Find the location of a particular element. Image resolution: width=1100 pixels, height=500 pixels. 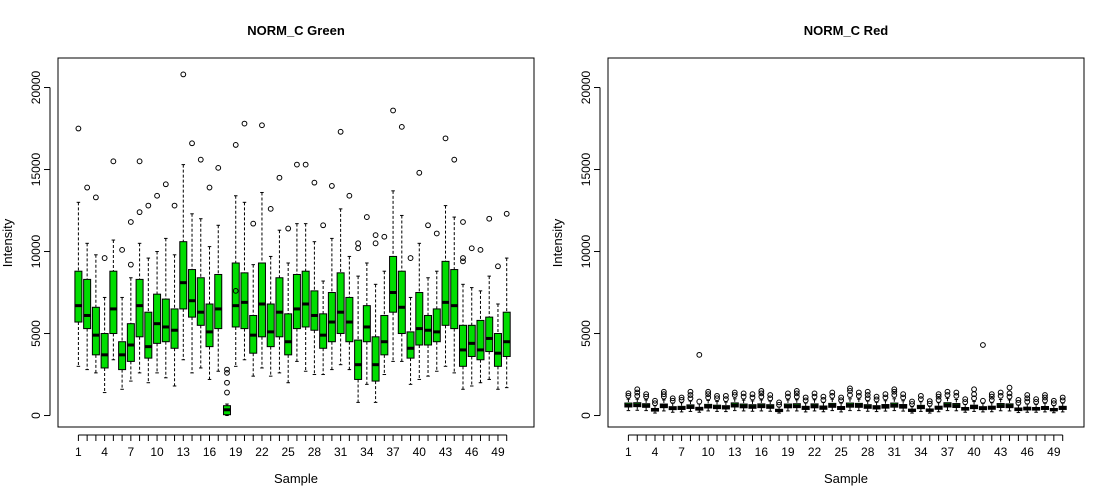

x-tick-label: 28 is located at coordinates (315, 452).